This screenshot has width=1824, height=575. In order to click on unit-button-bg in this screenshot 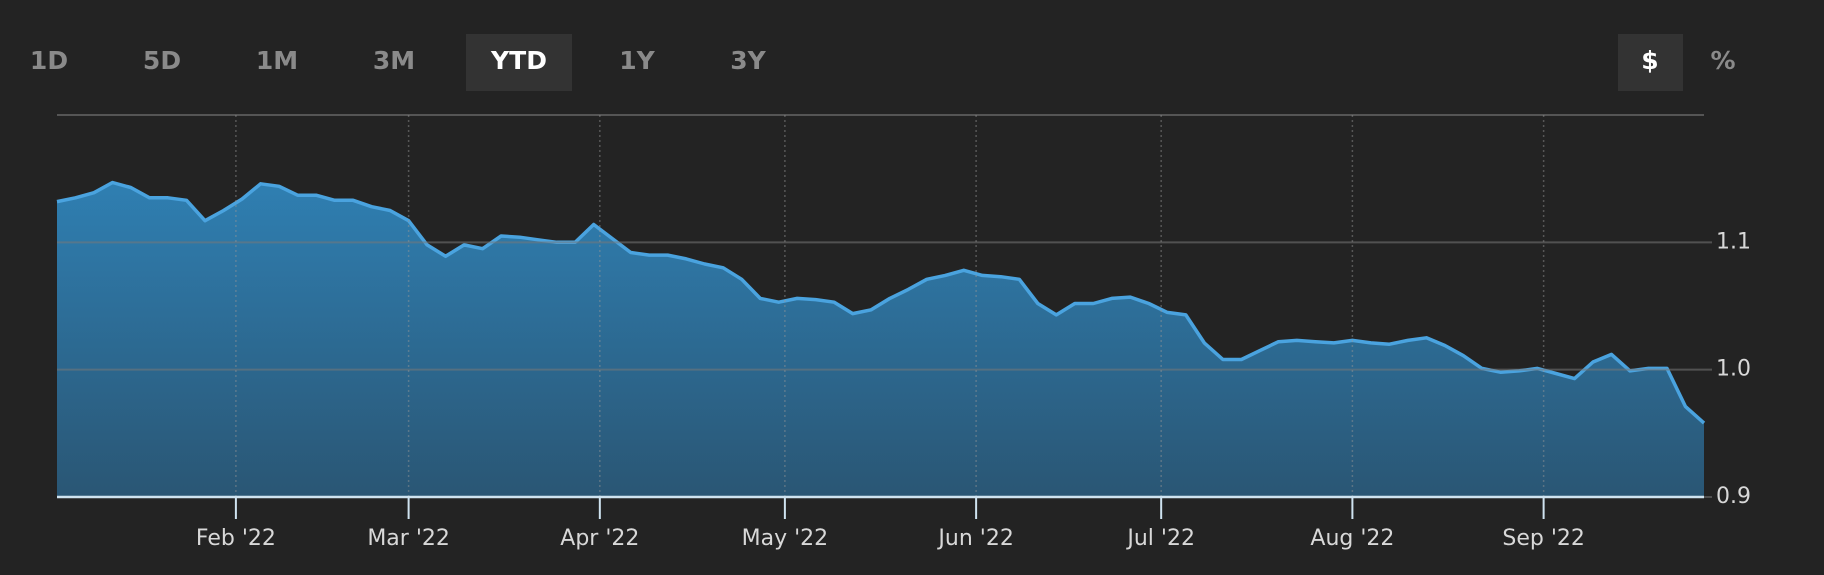, I will do `click(1650, 62)`.